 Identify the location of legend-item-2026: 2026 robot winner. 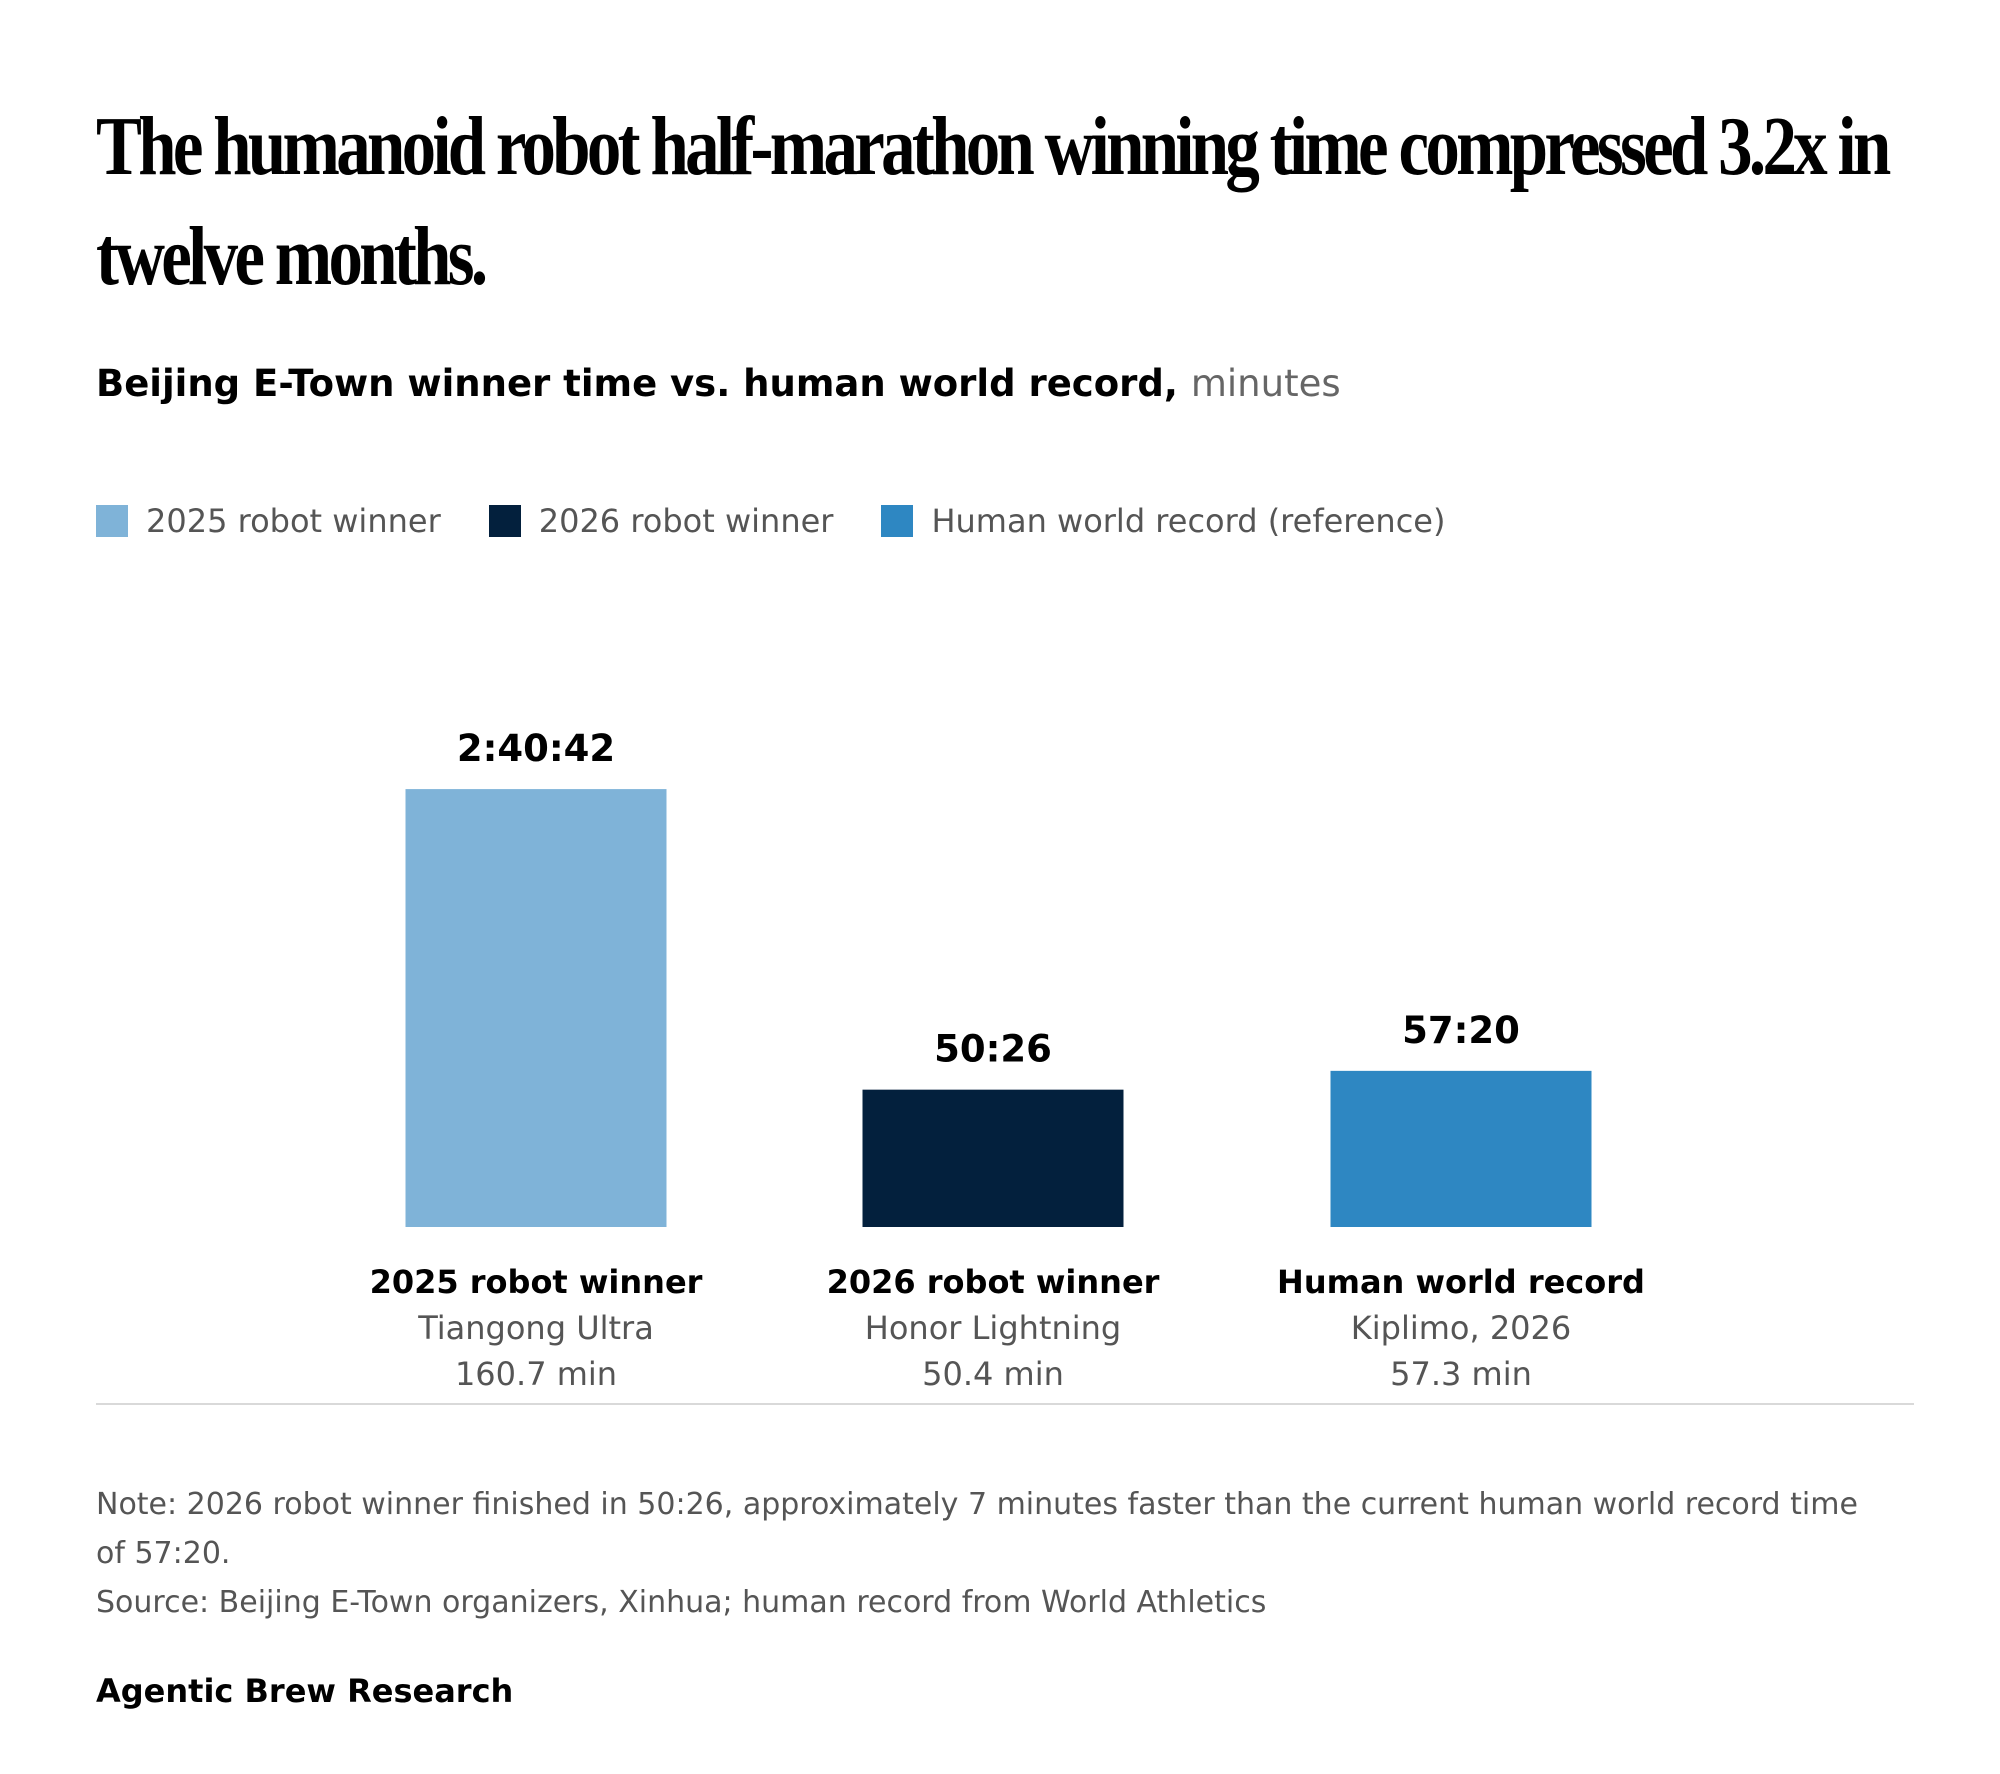
(661, 521).